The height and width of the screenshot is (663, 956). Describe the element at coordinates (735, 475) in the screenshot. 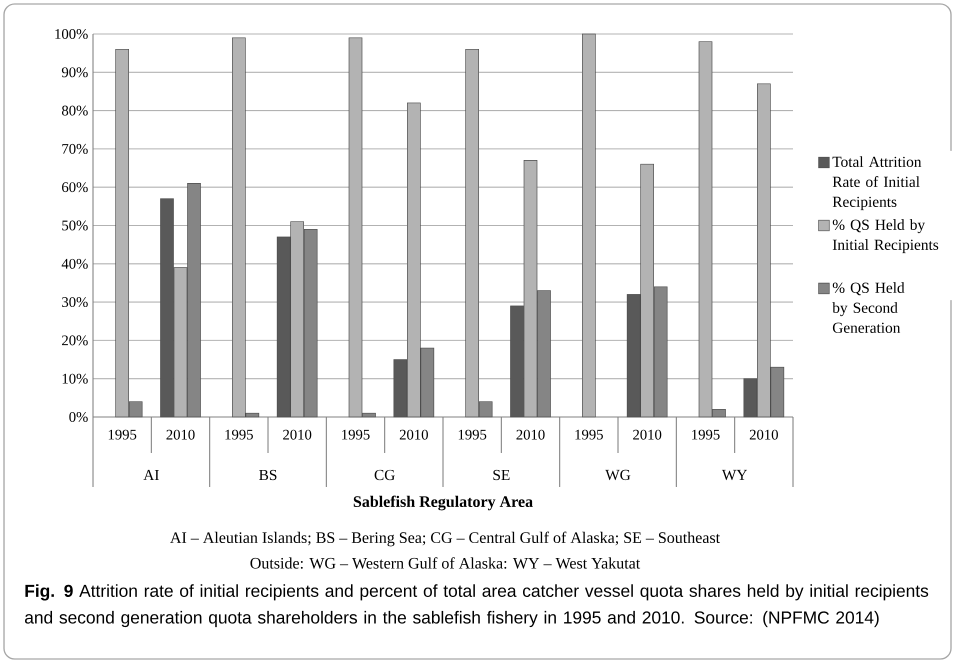

I see `text: WY` at that location.